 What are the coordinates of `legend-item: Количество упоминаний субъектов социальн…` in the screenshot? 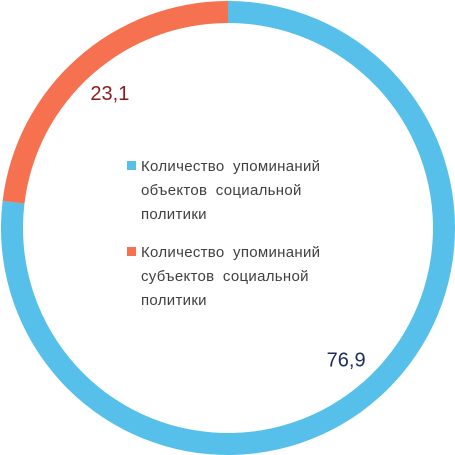 It's located at (239, 277).